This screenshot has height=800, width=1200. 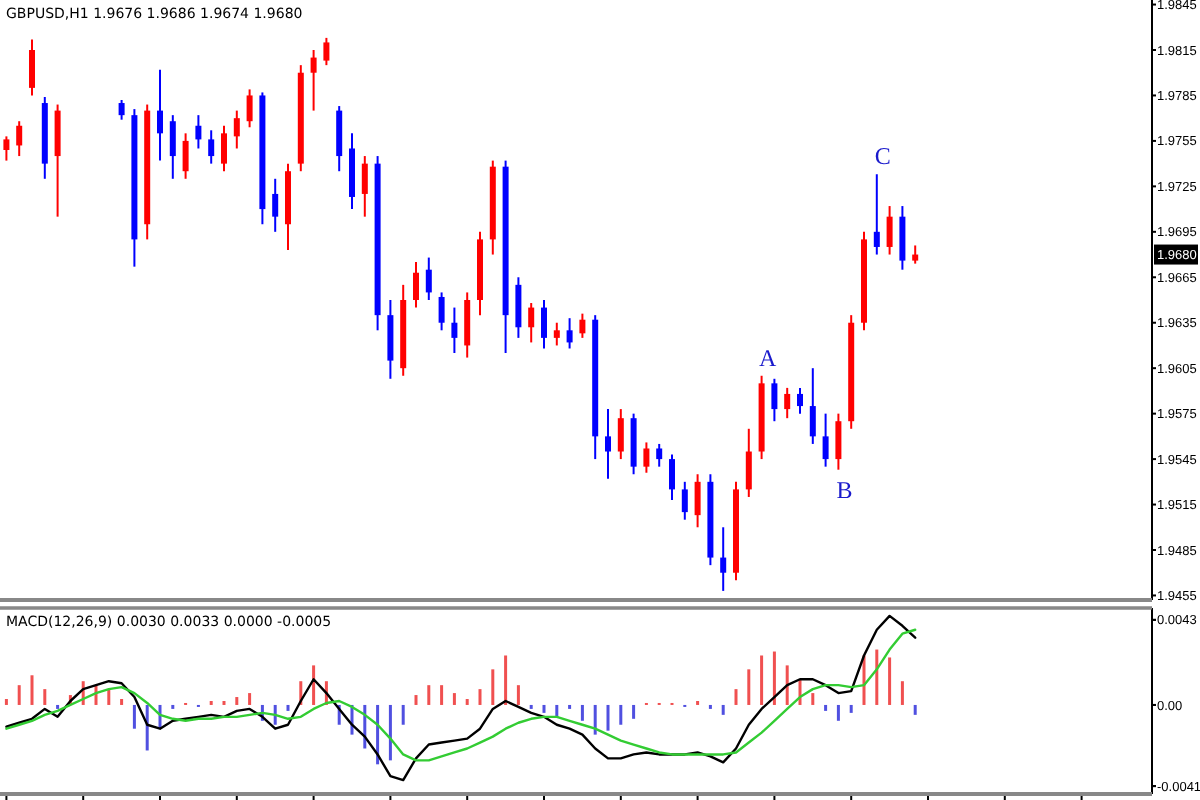 What do you see at coordinates (767, 357) in the screenshot?
I see `annotation: A` at bounding box center [767, 357].